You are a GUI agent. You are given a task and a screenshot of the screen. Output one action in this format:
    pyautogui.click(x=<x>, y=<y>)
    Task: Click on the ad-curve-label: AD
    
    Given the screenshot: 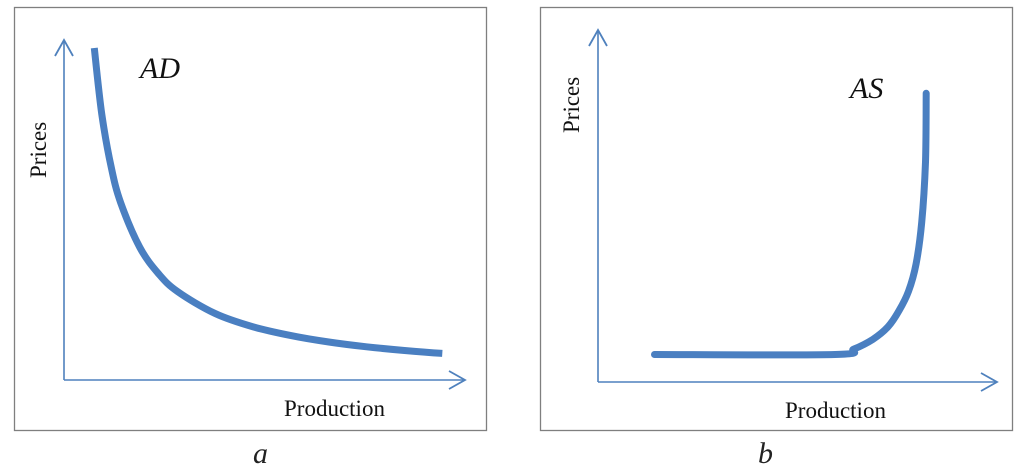 What is the action you would take?
    pyautogui.click(x=159, y=68)
    